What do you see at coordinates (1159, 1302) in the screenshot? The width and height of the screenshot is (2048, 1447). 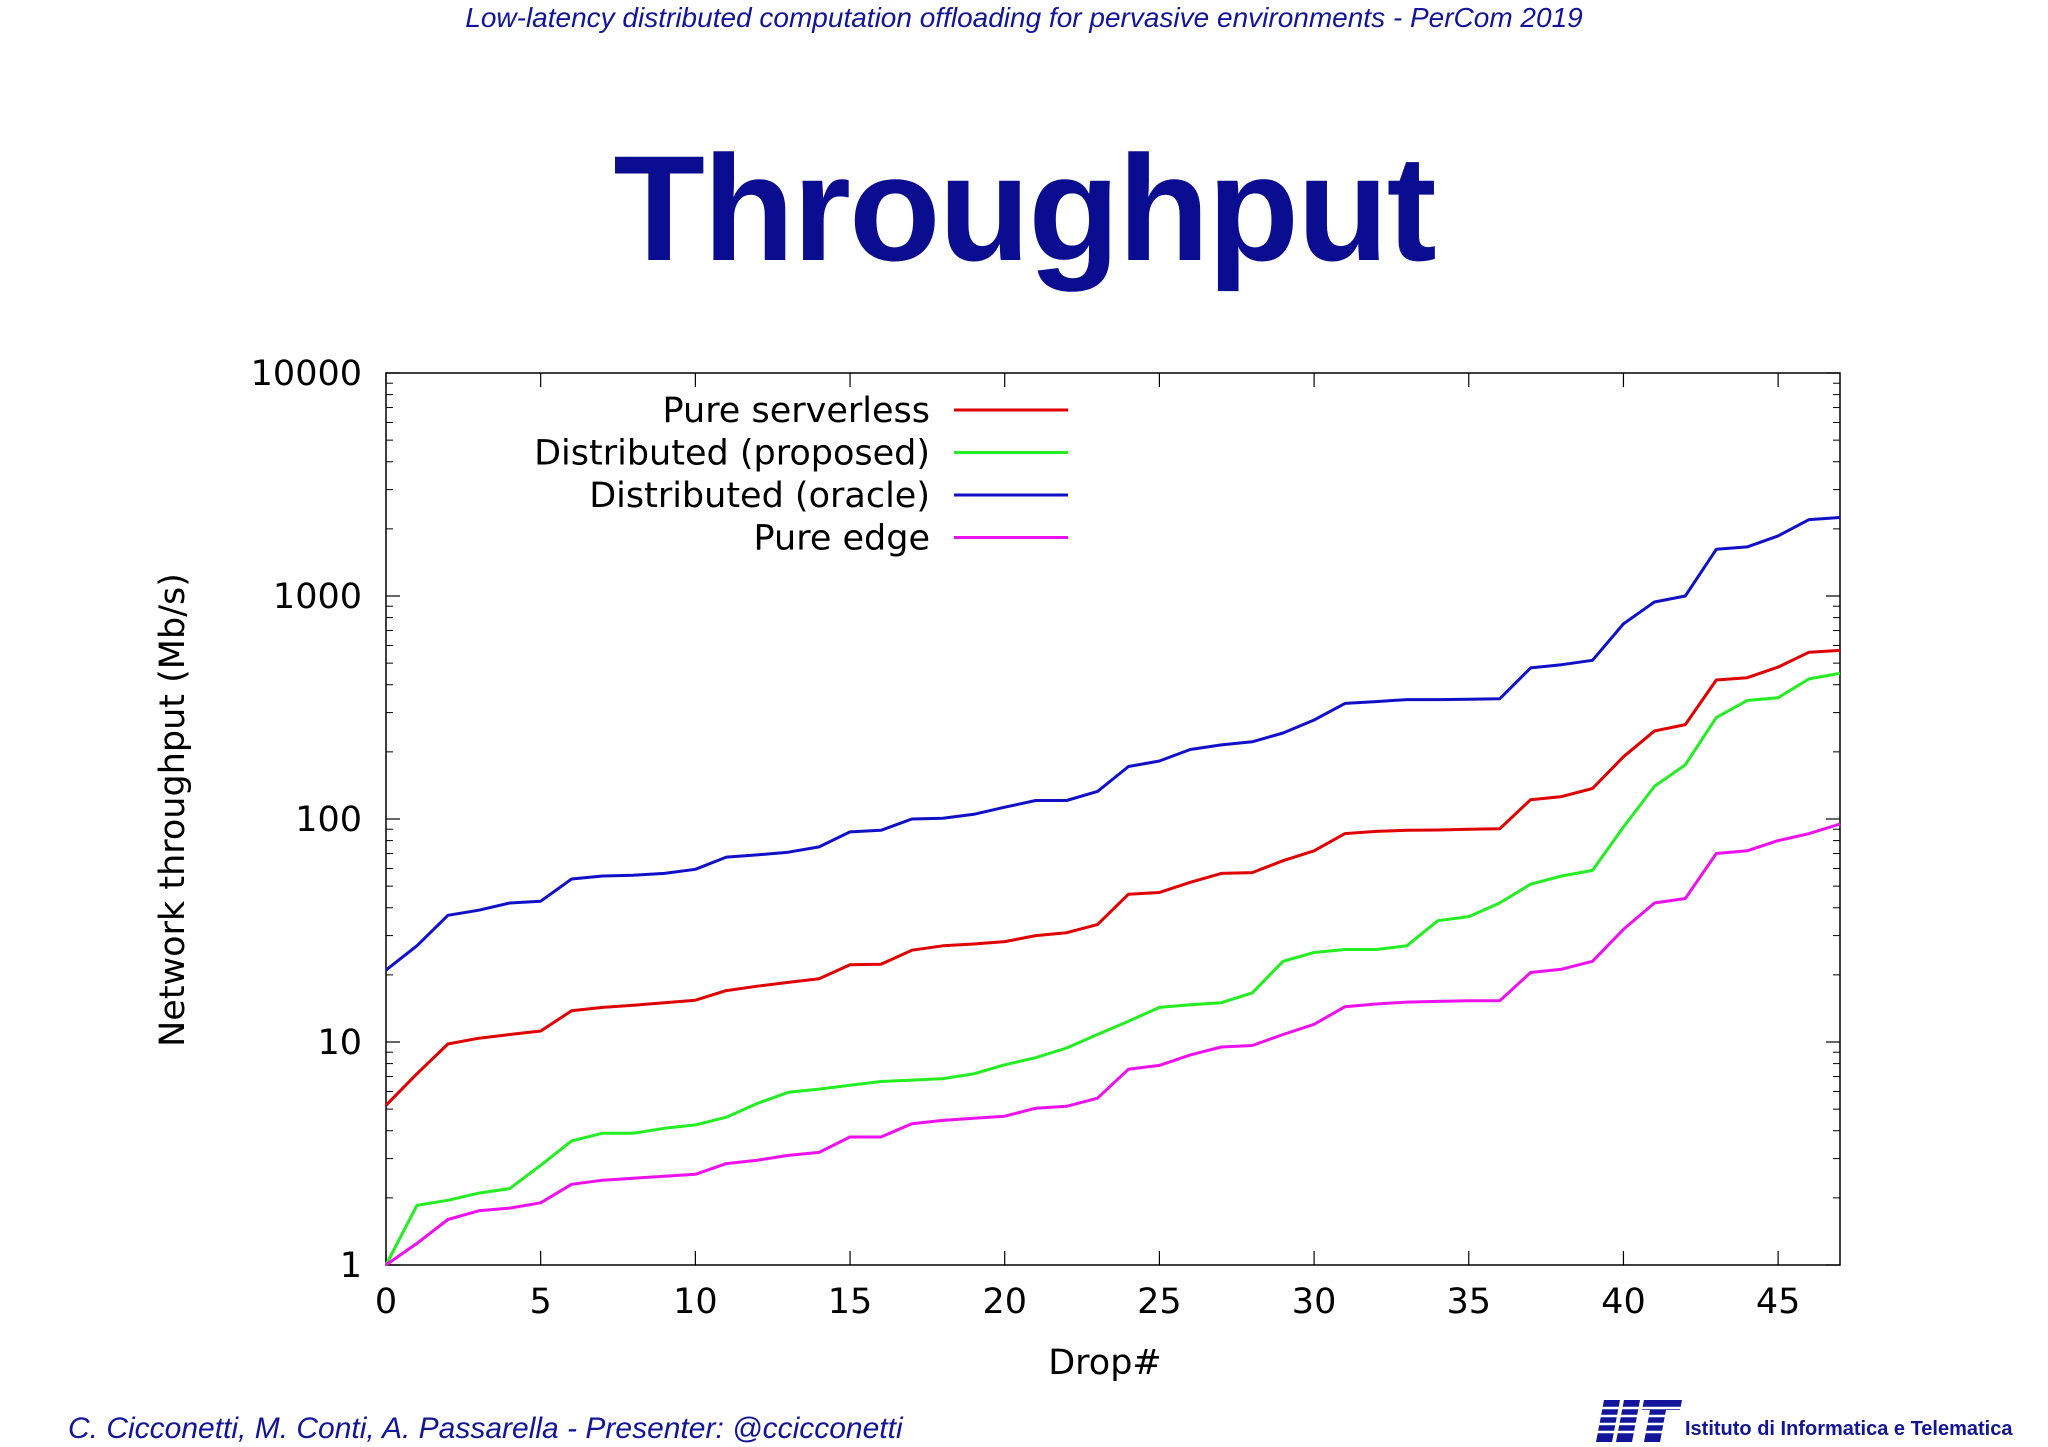 I see `x-tick-label: 25` at bounding box center [1159, 1302].